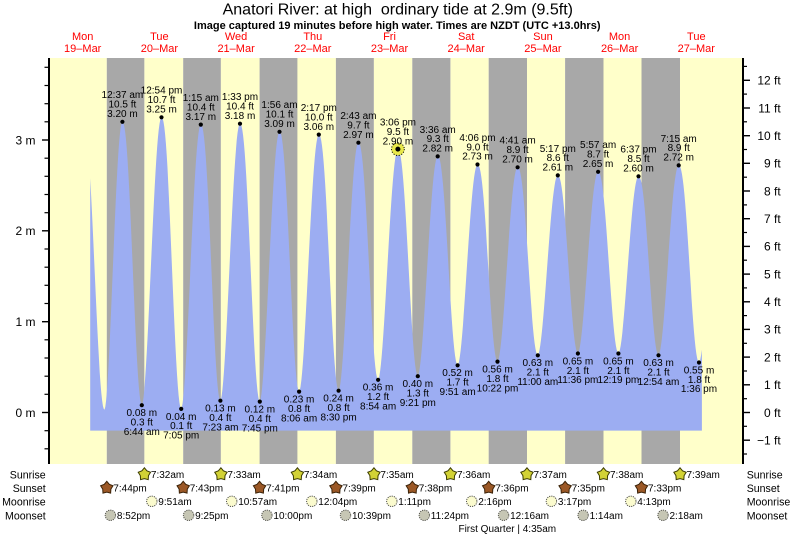  I want to click on svg-text: 0.4 ft, so click(220, 418).